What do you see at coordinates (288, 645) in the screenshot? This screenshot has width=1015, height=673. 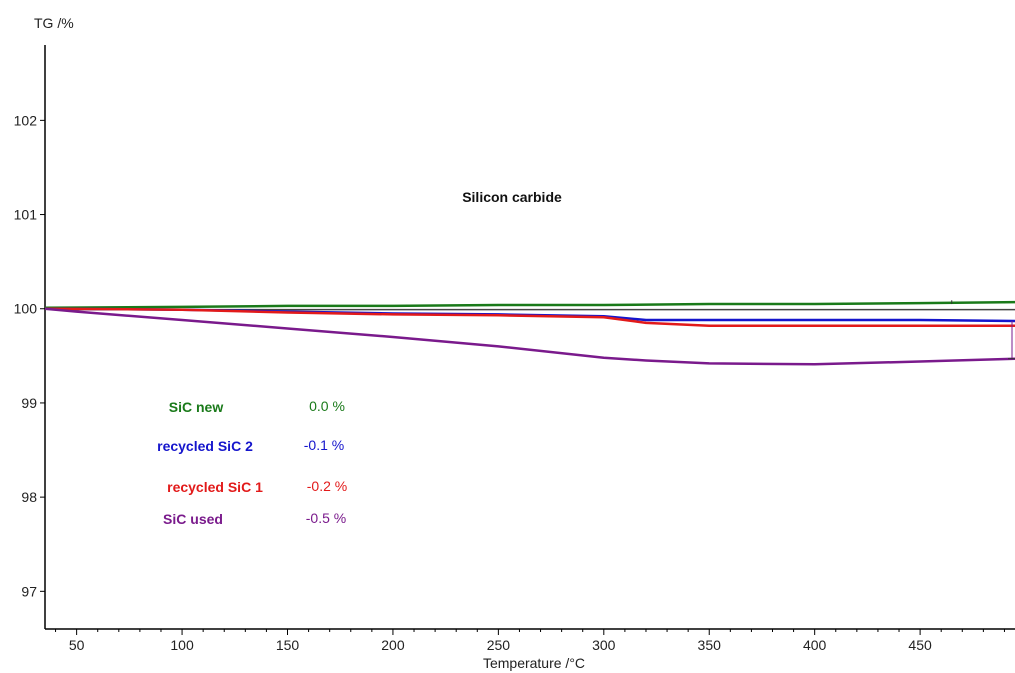 I see `x-tick-label: 150` at bounding box center [288, 645].